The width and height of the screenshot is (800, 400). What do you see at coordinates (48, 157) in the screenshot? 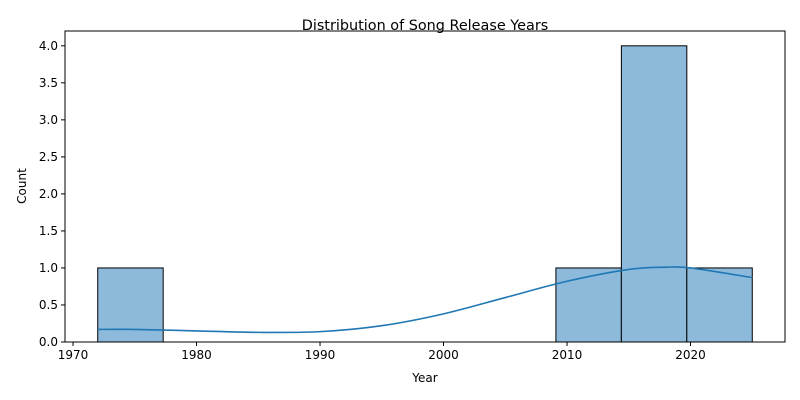
I see `y-tick-label: 2.5` at bounding box center [48, 157].